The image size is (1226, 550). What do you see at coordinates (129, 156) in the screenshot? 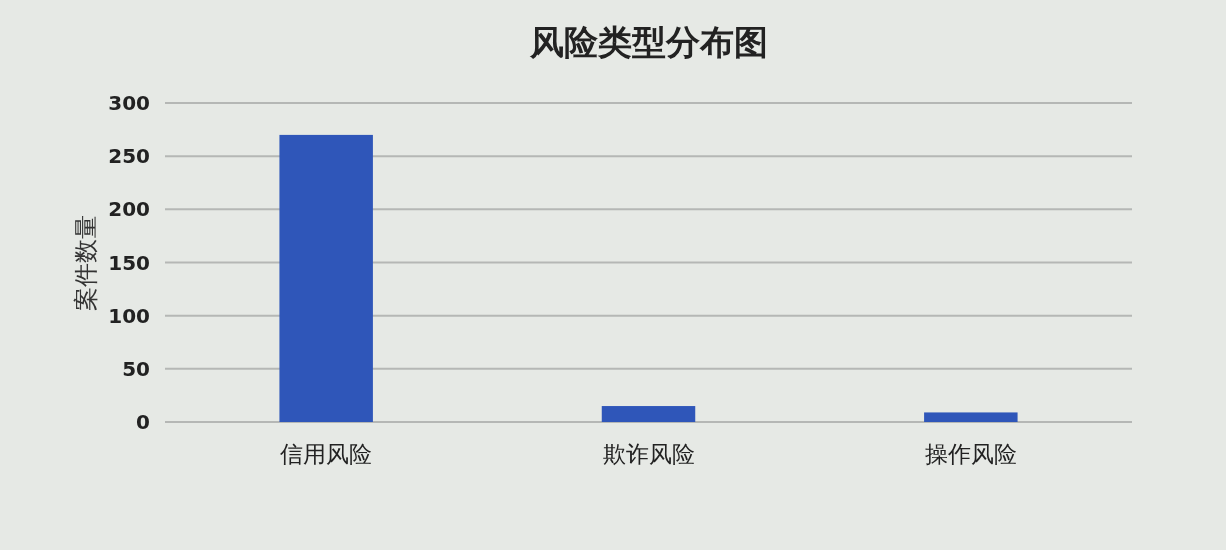
I see `y-tick-label: 250` at bounding box center [129, 156].